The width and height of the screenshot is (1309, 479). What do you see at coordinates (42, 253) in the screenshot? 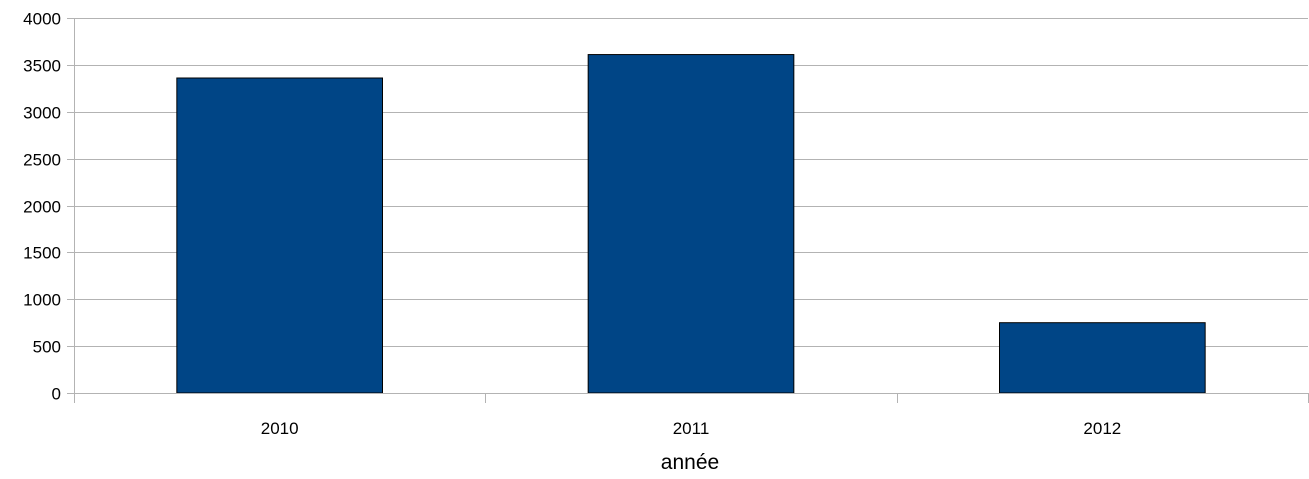
I see `y-tick-label: 1500` at bounding box center [42, 253].